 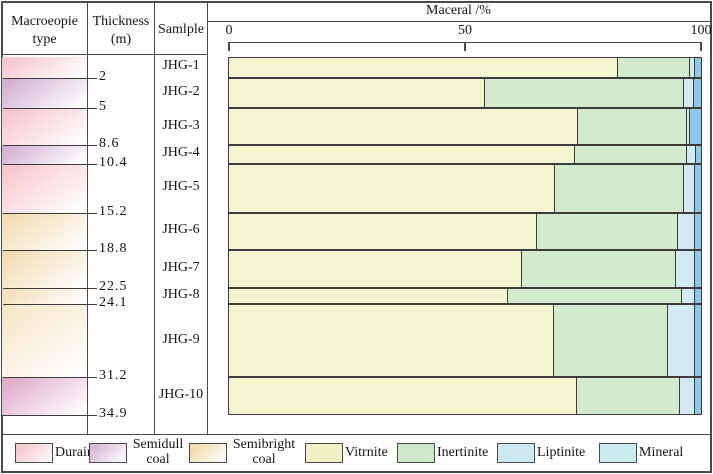 I want to click on sample-label-jhg-10: JHG-10, so click(x=181, y=395).